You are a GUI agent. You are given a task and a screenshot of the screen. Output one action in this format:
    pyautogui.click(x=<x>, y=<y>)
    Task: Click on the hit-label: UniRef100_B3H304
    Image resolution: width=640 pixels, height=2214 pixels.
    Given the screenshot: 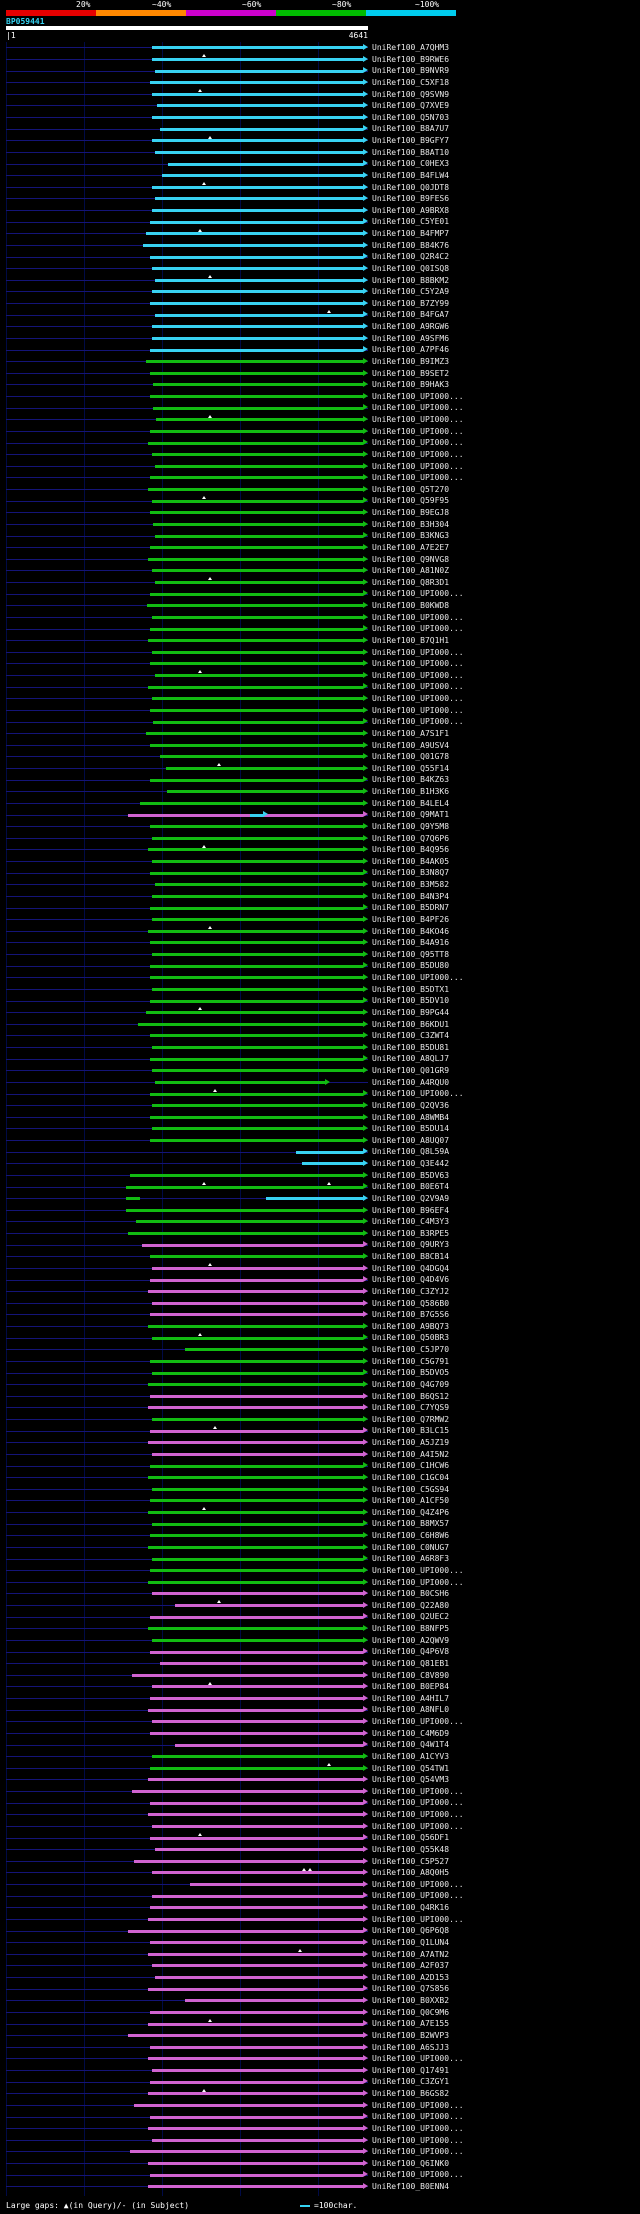 What is the action you would take?
    pyautogui.click(x=411, y=524)
    